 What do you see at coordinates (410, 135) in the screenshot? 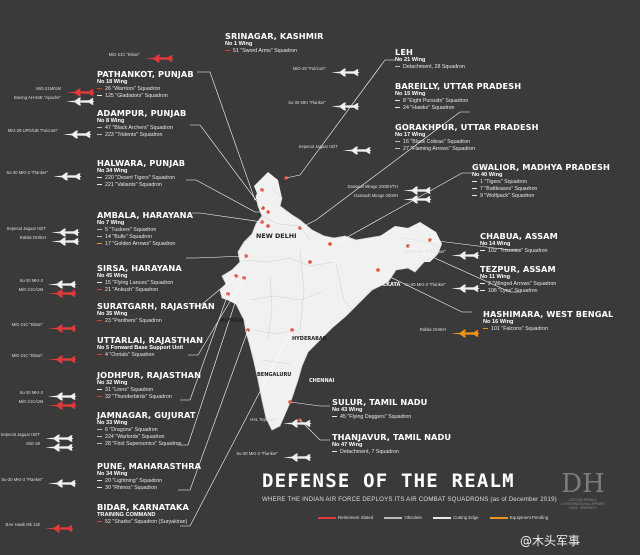
I see `base-wing: No 17 Wing` at bounding box center [410, 135].